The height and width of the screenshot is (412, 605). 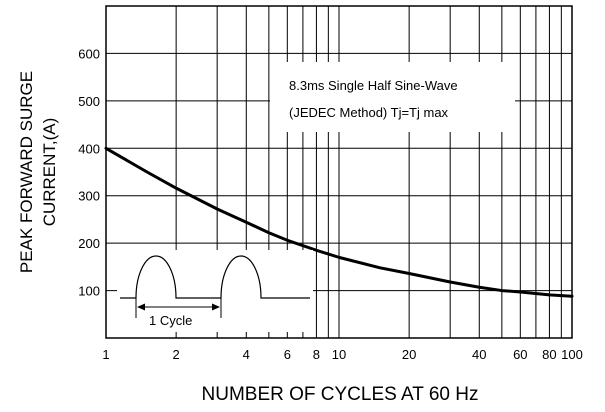 I want to click on y-tick-label: 100, so click(x=89, y=291).